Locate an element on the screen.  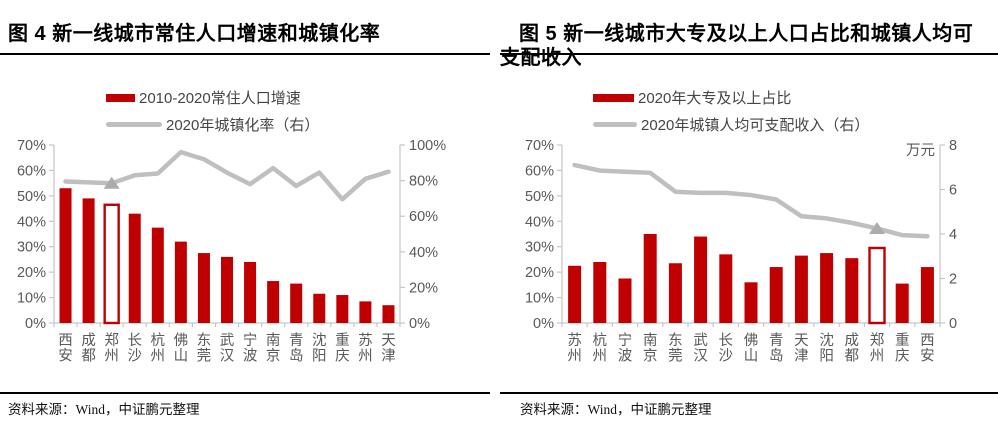
legend-row: 2020年城镇人均可支配收入（右） is located at coordinates (731, 124).